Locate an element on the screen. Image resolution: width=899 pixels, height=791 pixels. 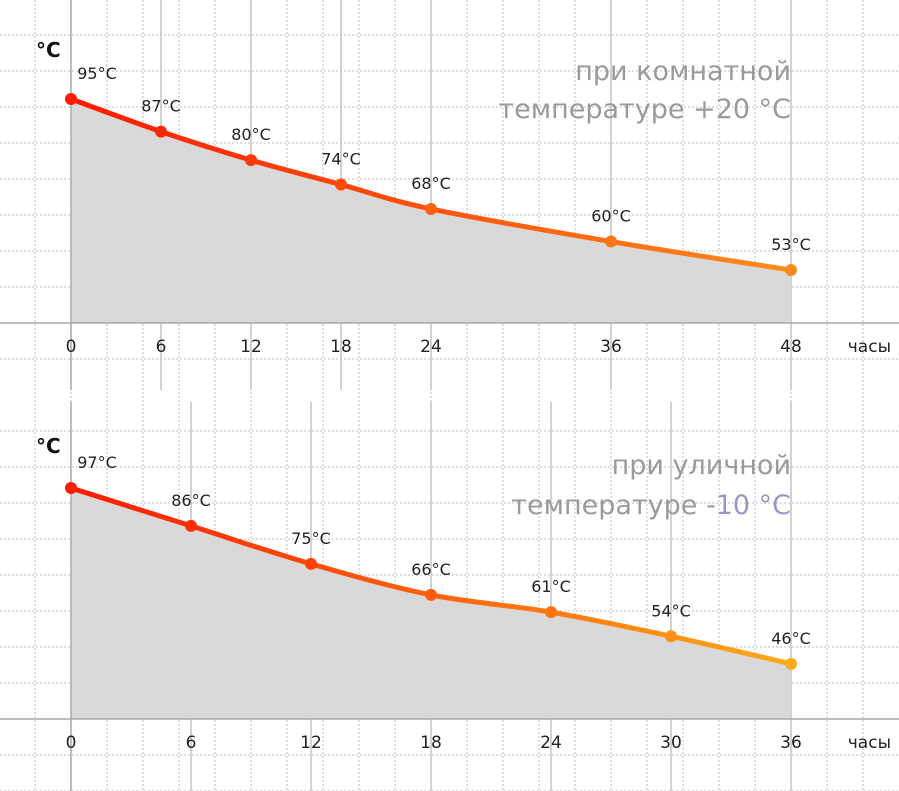
chart-caption-line-1: при уличной is located at coordinates (701, 465).